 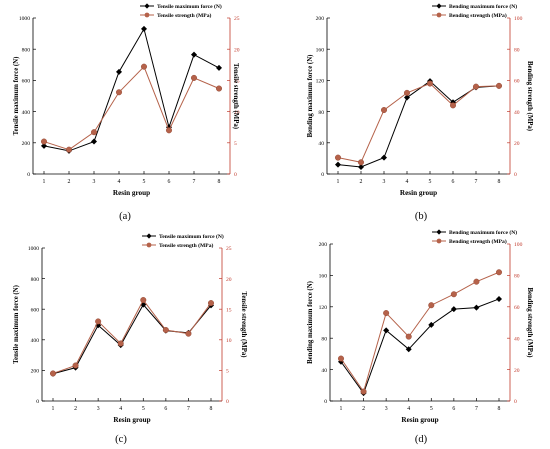 What do you see at coordinates (483, 6) in the screenshot?
I see `legend-label: Bending maximum force (N)` at bounding box center [483, 6].